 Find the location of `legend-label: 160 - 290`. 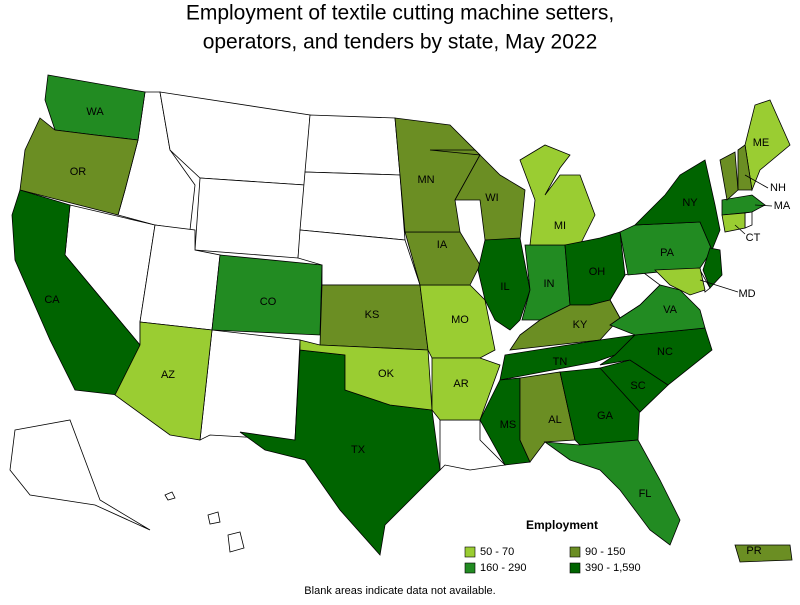

legend-label: 160 - 290 is located at coordinates (503, 568).